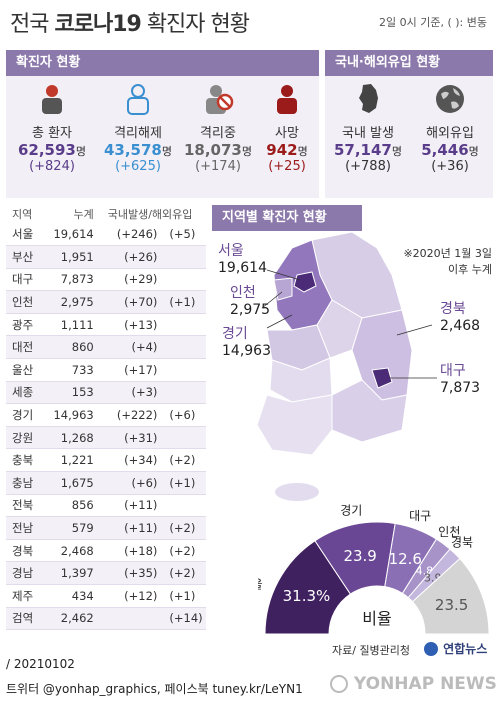  Describe the element at coordinates (74, 347) in the screenshot. I see `total-cell: 860` at that location.